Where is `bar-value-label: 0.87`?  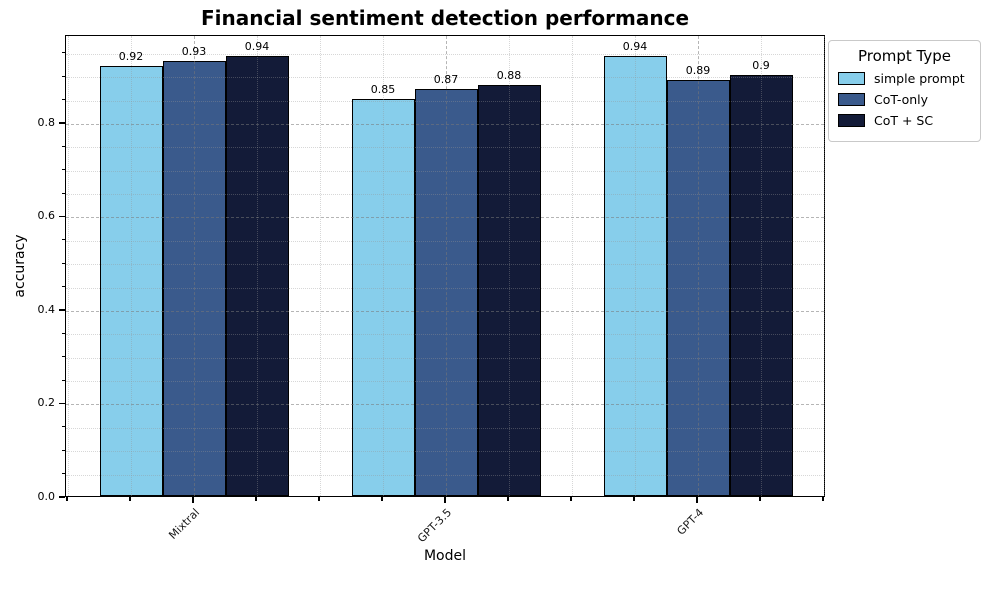
bar-value-label: 0.87 is located at coordinates (446, 80).